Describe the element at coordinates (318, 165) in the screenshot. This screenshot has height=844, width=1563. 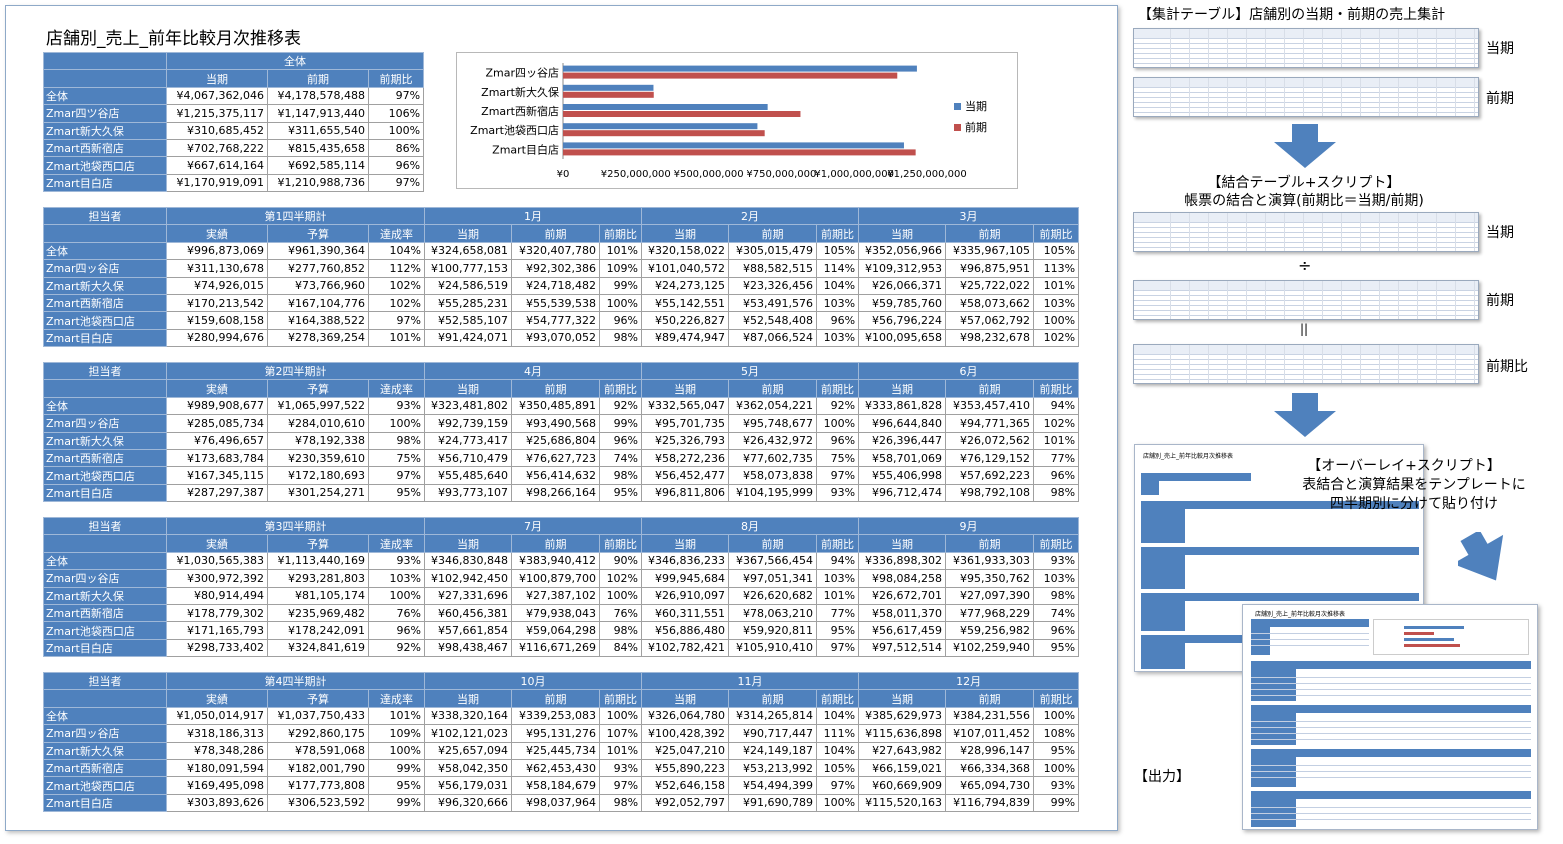
I see `summary-previous: ¥692,585,114` at that location.